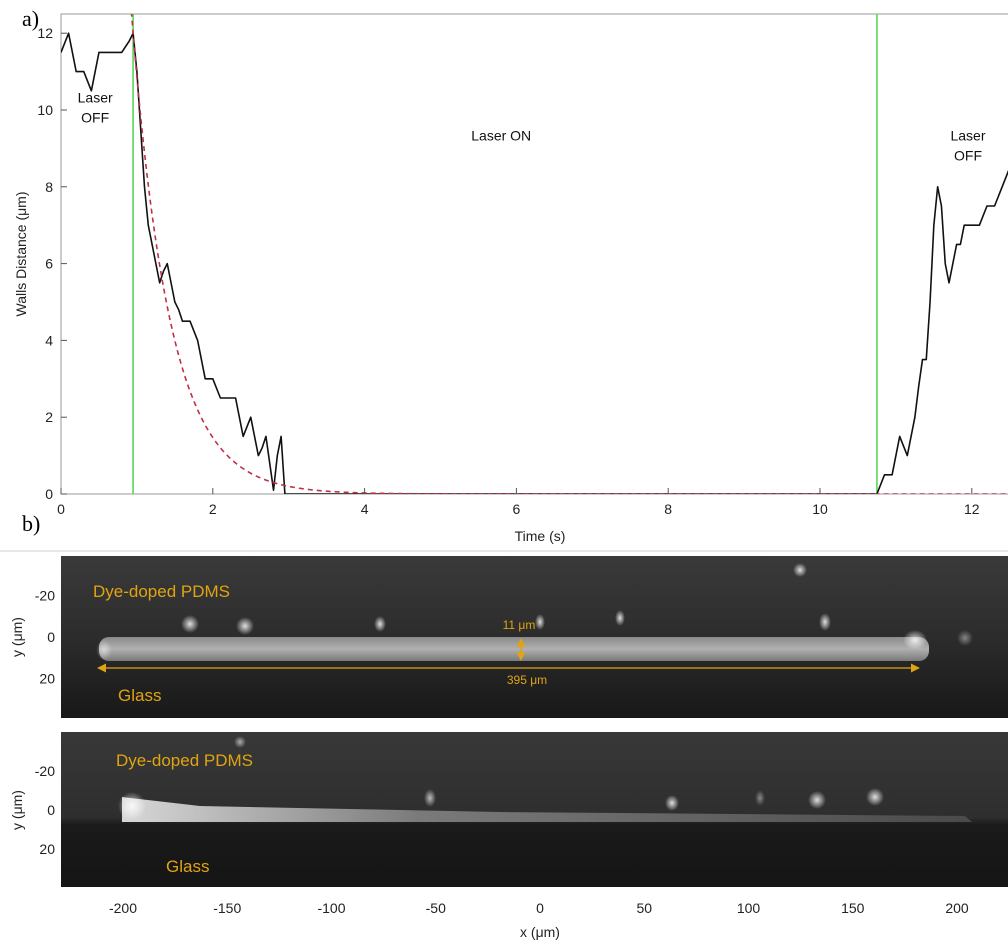 This screenshot has width=1008, height=942. Describe the element at coordinates (45, 110) in the screenshot. I see `y-tick-label: 10` at that location.